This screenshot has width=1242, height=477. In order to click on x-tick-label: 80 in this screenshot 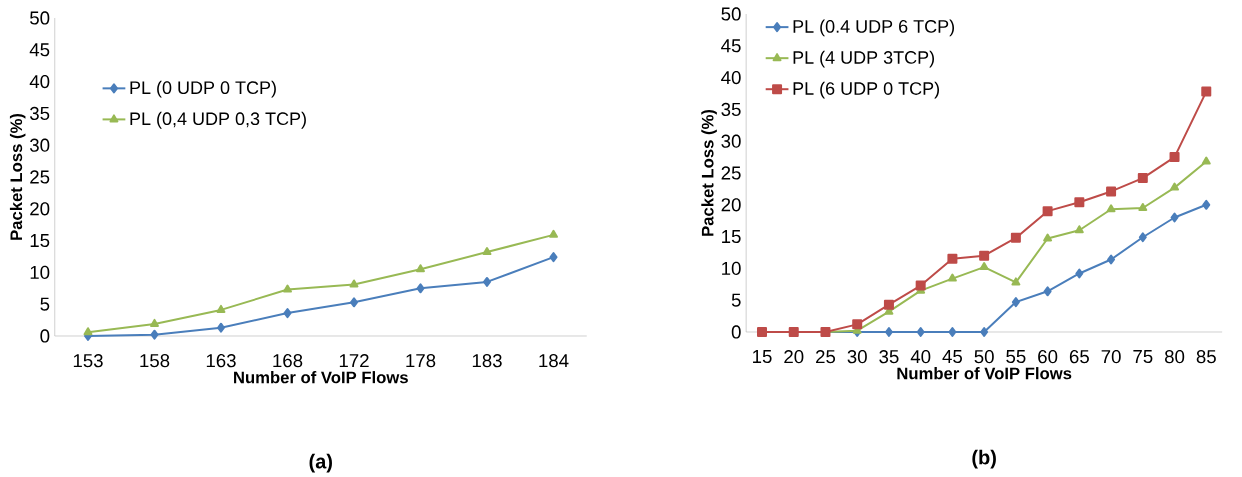, I will do `click(1174, 357)`.